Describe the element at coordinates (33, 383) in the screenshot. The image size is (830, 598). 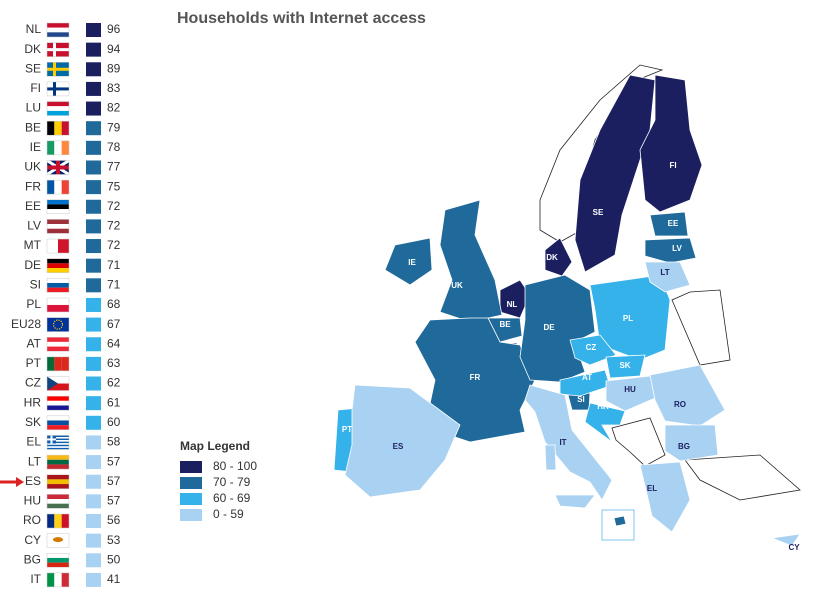
I see `country-code: CZ` at that location.